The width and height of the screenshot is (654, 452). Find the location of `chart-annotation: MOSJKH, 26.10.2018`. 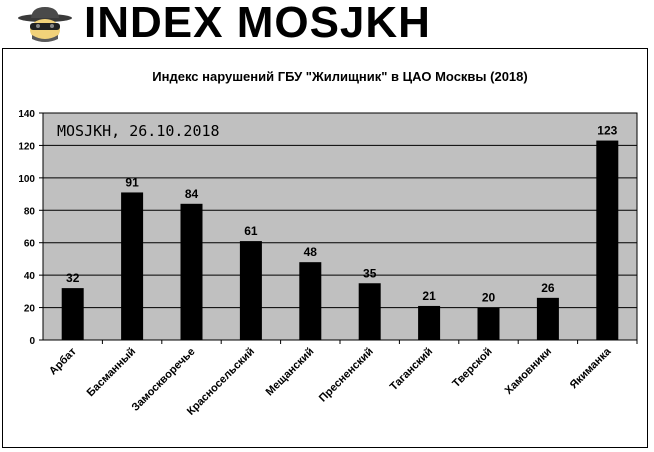

chart-annotation: MOSJKH, 26.10.2018 is located at coordinates (138, 131).